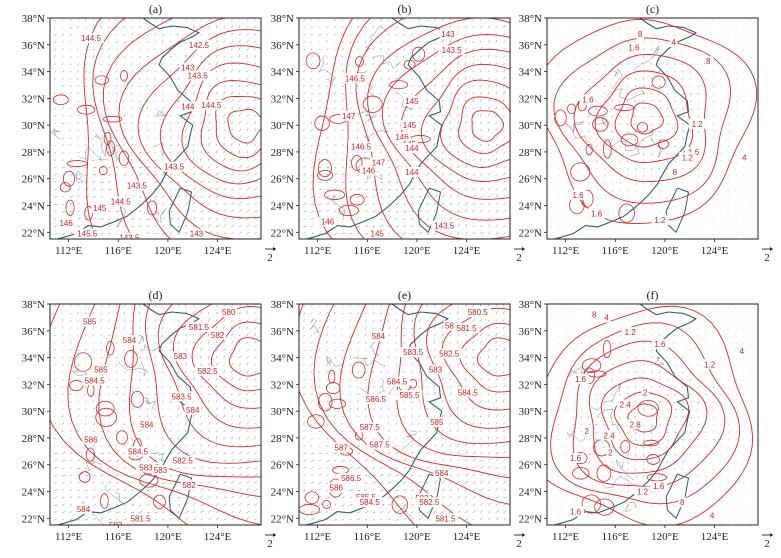 The image size is (781, 558). What do you see at coordinates (155, 414) in the screenshot?
I see `plot-frame` at bounding box center [155, 414].